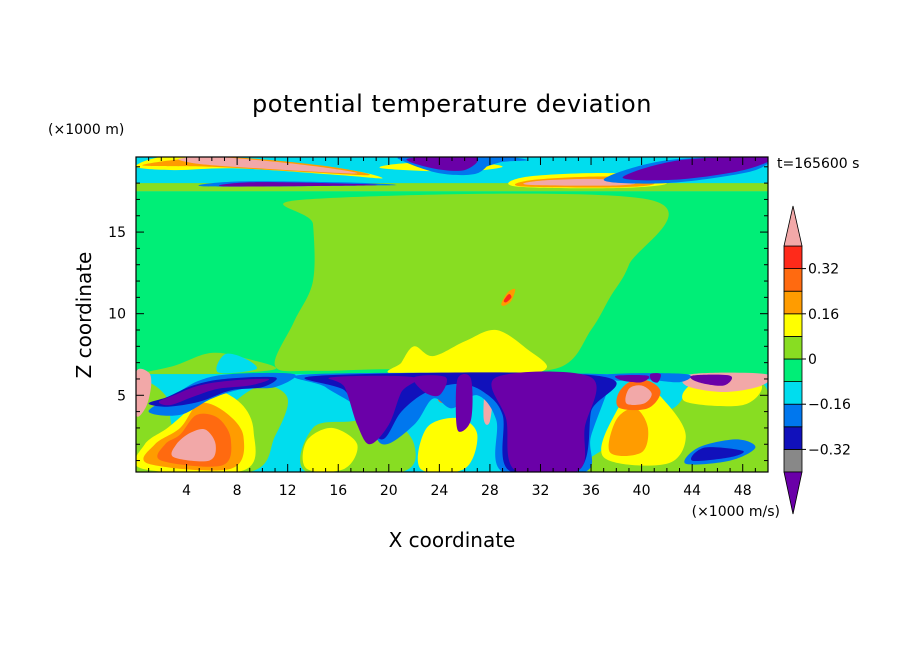 This screenshot has height=654, width=904. I want to click on colorbar-tick-label: 0.16, so click(823, 315).